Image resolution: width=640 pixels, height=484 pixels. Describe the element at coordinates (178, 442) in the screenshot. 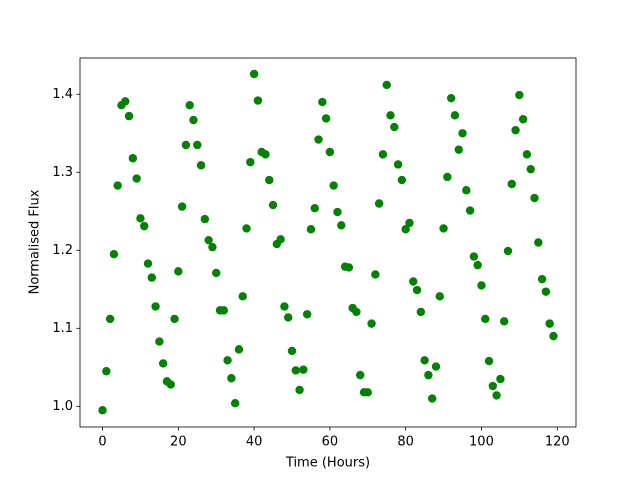

I see `x-tick-label: 20` at that location.